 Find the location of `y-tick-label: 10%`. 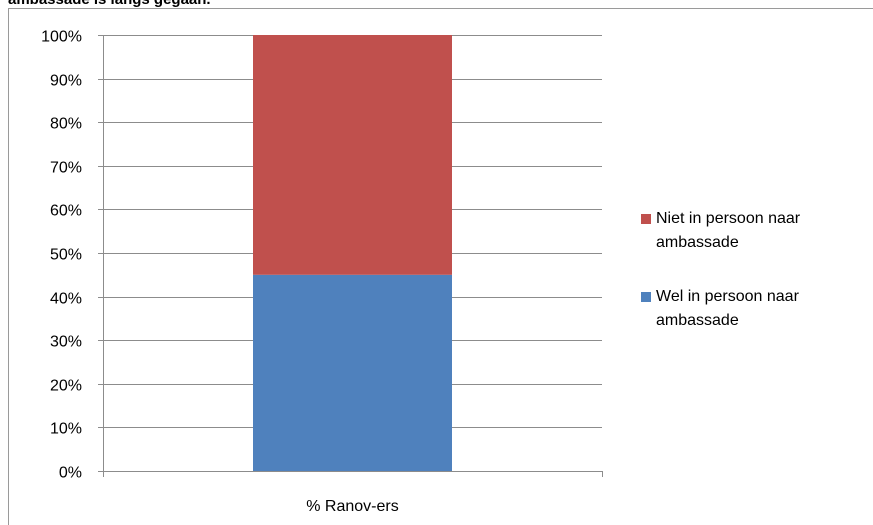

y-tick-label: 10% is located at coordinates (66, 429).